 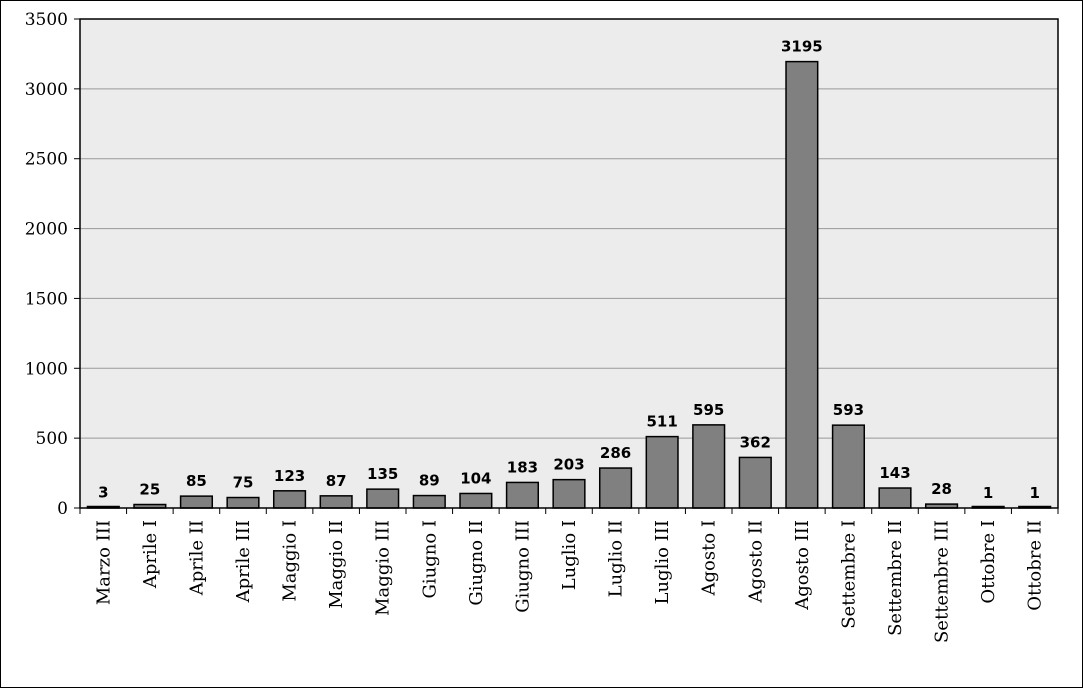 What do you see at coordinates (52, 264) in the screenshot?
I see `y-axis-ticks: 0 500 1000 1500 2000 2500 3000 3500` at bounding box center [52, 264].